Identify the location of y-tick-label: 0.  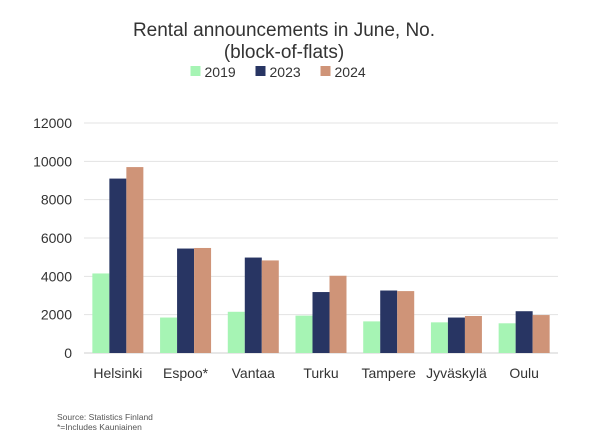
(68, 353).